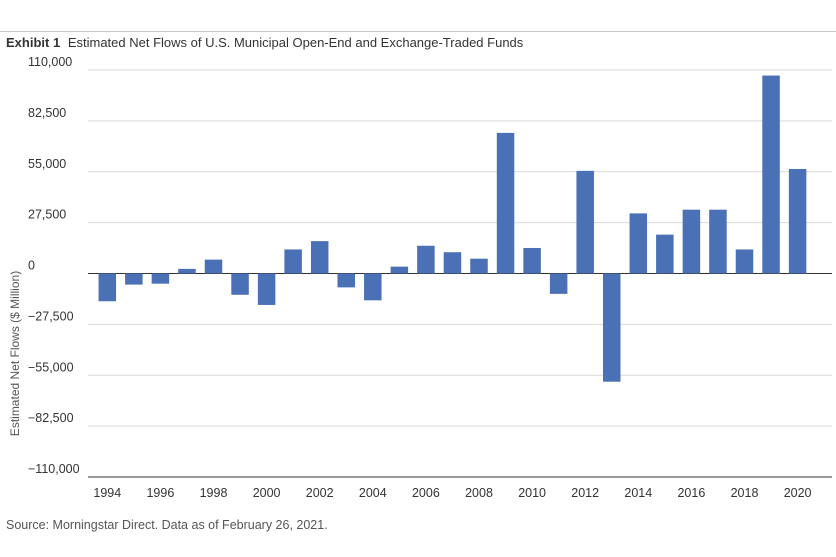 This screenshot has width=836, height=557. Describe the element at coordinates (691, 493) in the screenshot. I see `x-tick-label: 2016` at that location.